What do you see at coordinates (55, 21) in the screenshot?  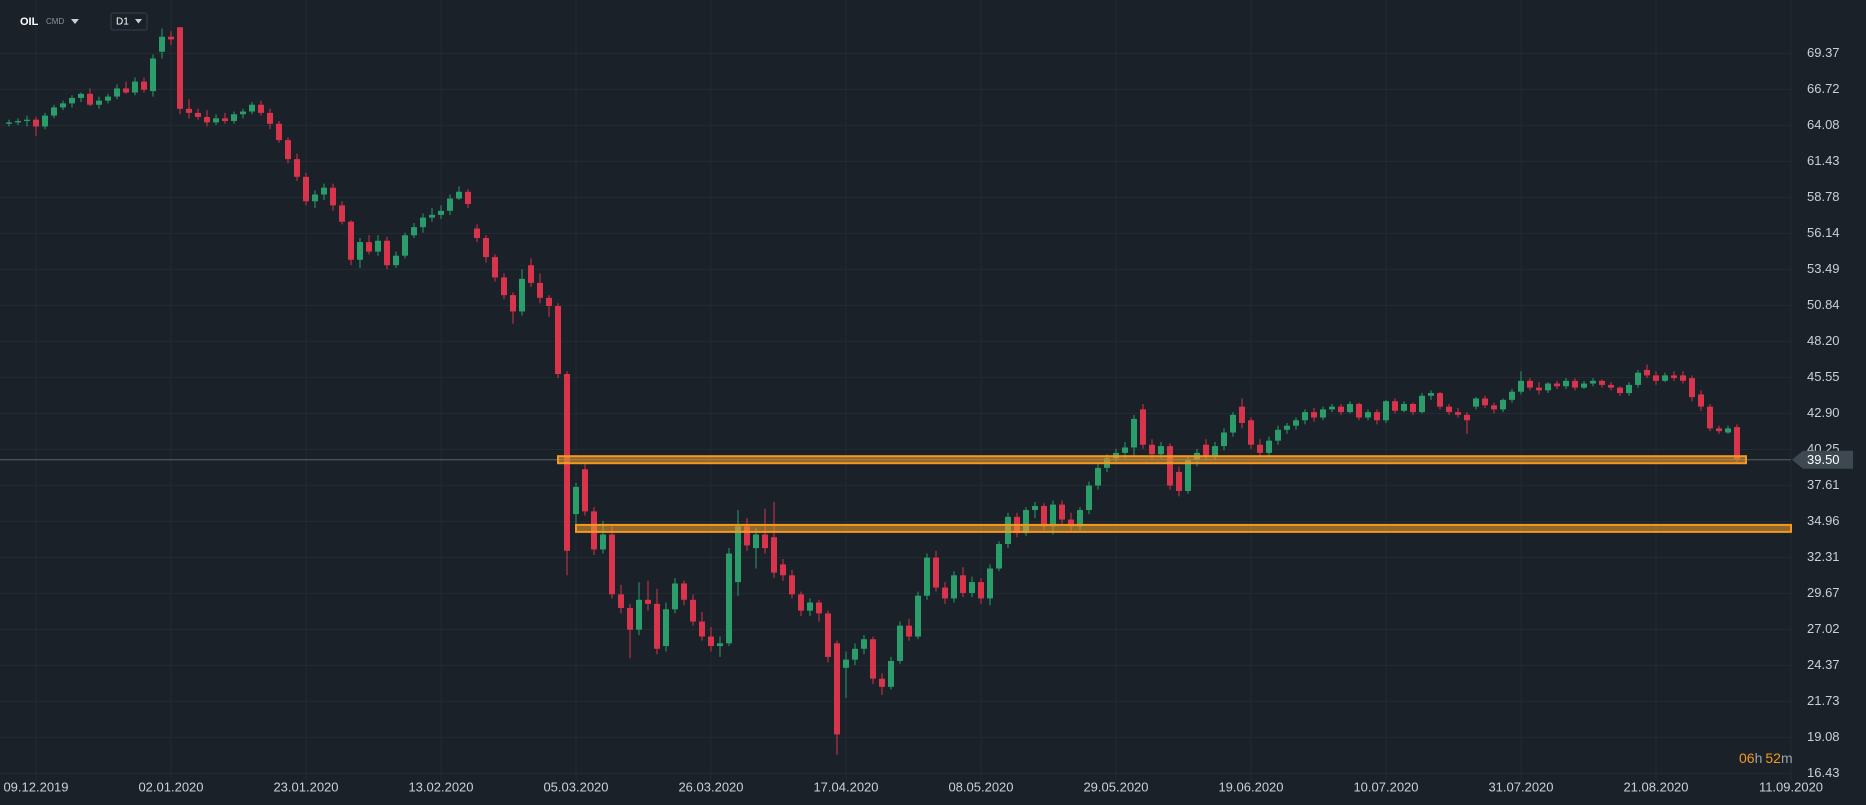 I see `market: CMD` at bounding box center [55, 21].